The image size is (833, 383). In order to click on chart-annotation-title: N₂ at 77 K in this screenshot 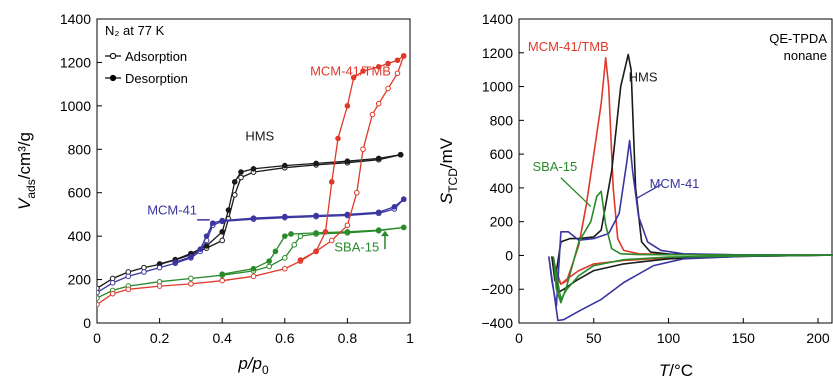, I will do `click(135, 30)`.